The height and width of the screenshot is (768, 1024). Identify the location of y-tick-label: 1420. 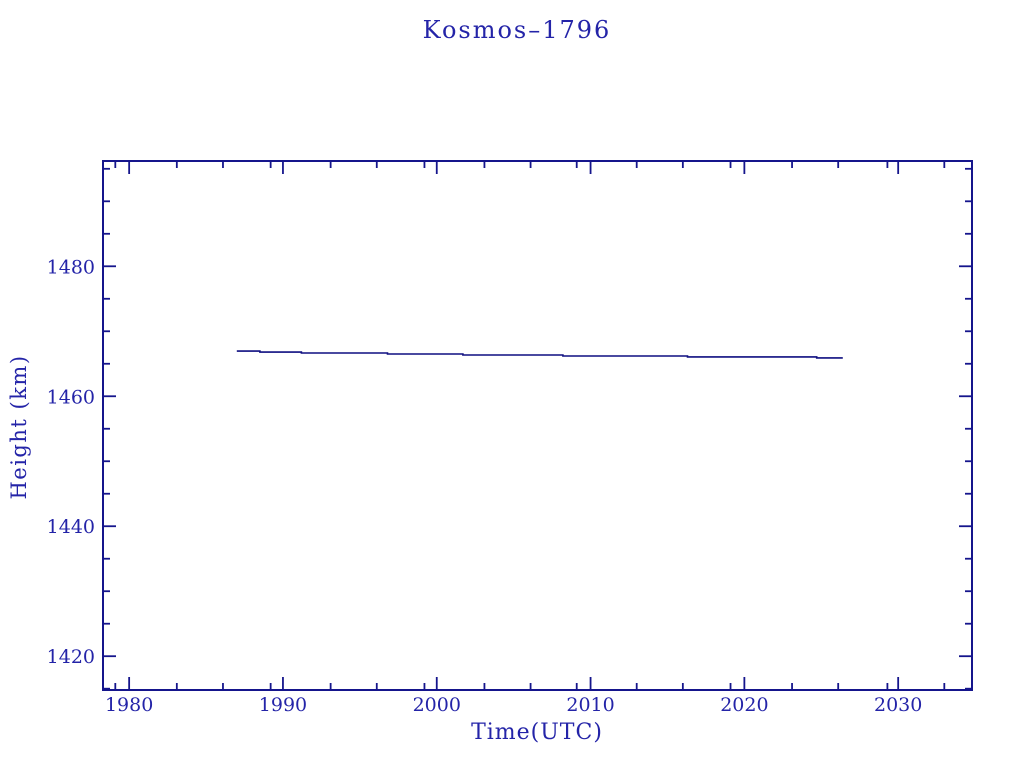
(71, 657).